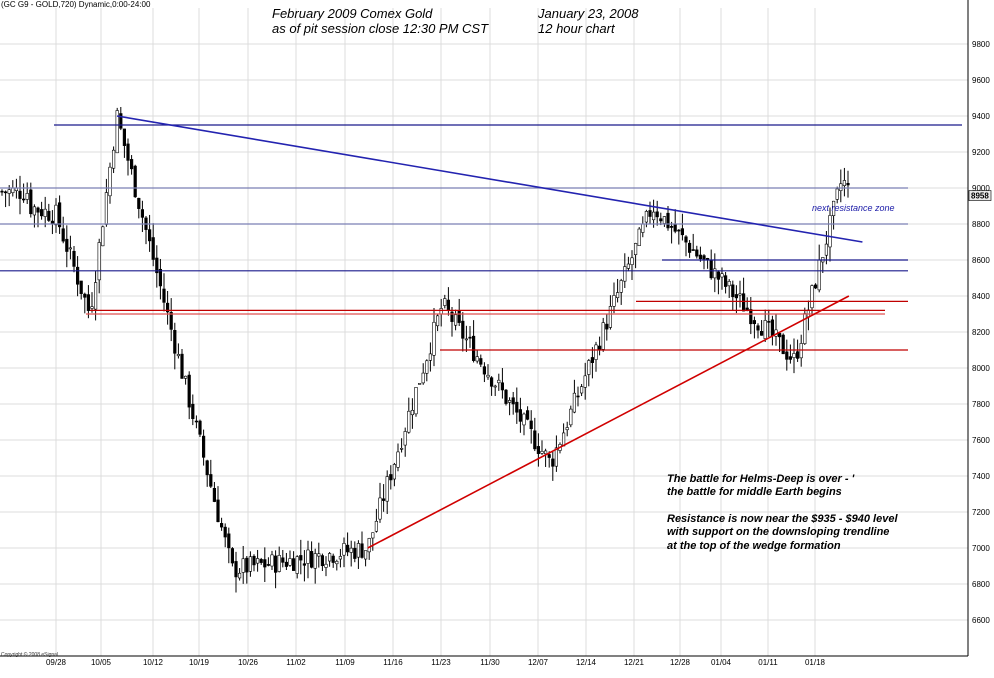 This screenshot has width=994, height=678. I want to click on y-tick-label: 9200, so click(981, 152).